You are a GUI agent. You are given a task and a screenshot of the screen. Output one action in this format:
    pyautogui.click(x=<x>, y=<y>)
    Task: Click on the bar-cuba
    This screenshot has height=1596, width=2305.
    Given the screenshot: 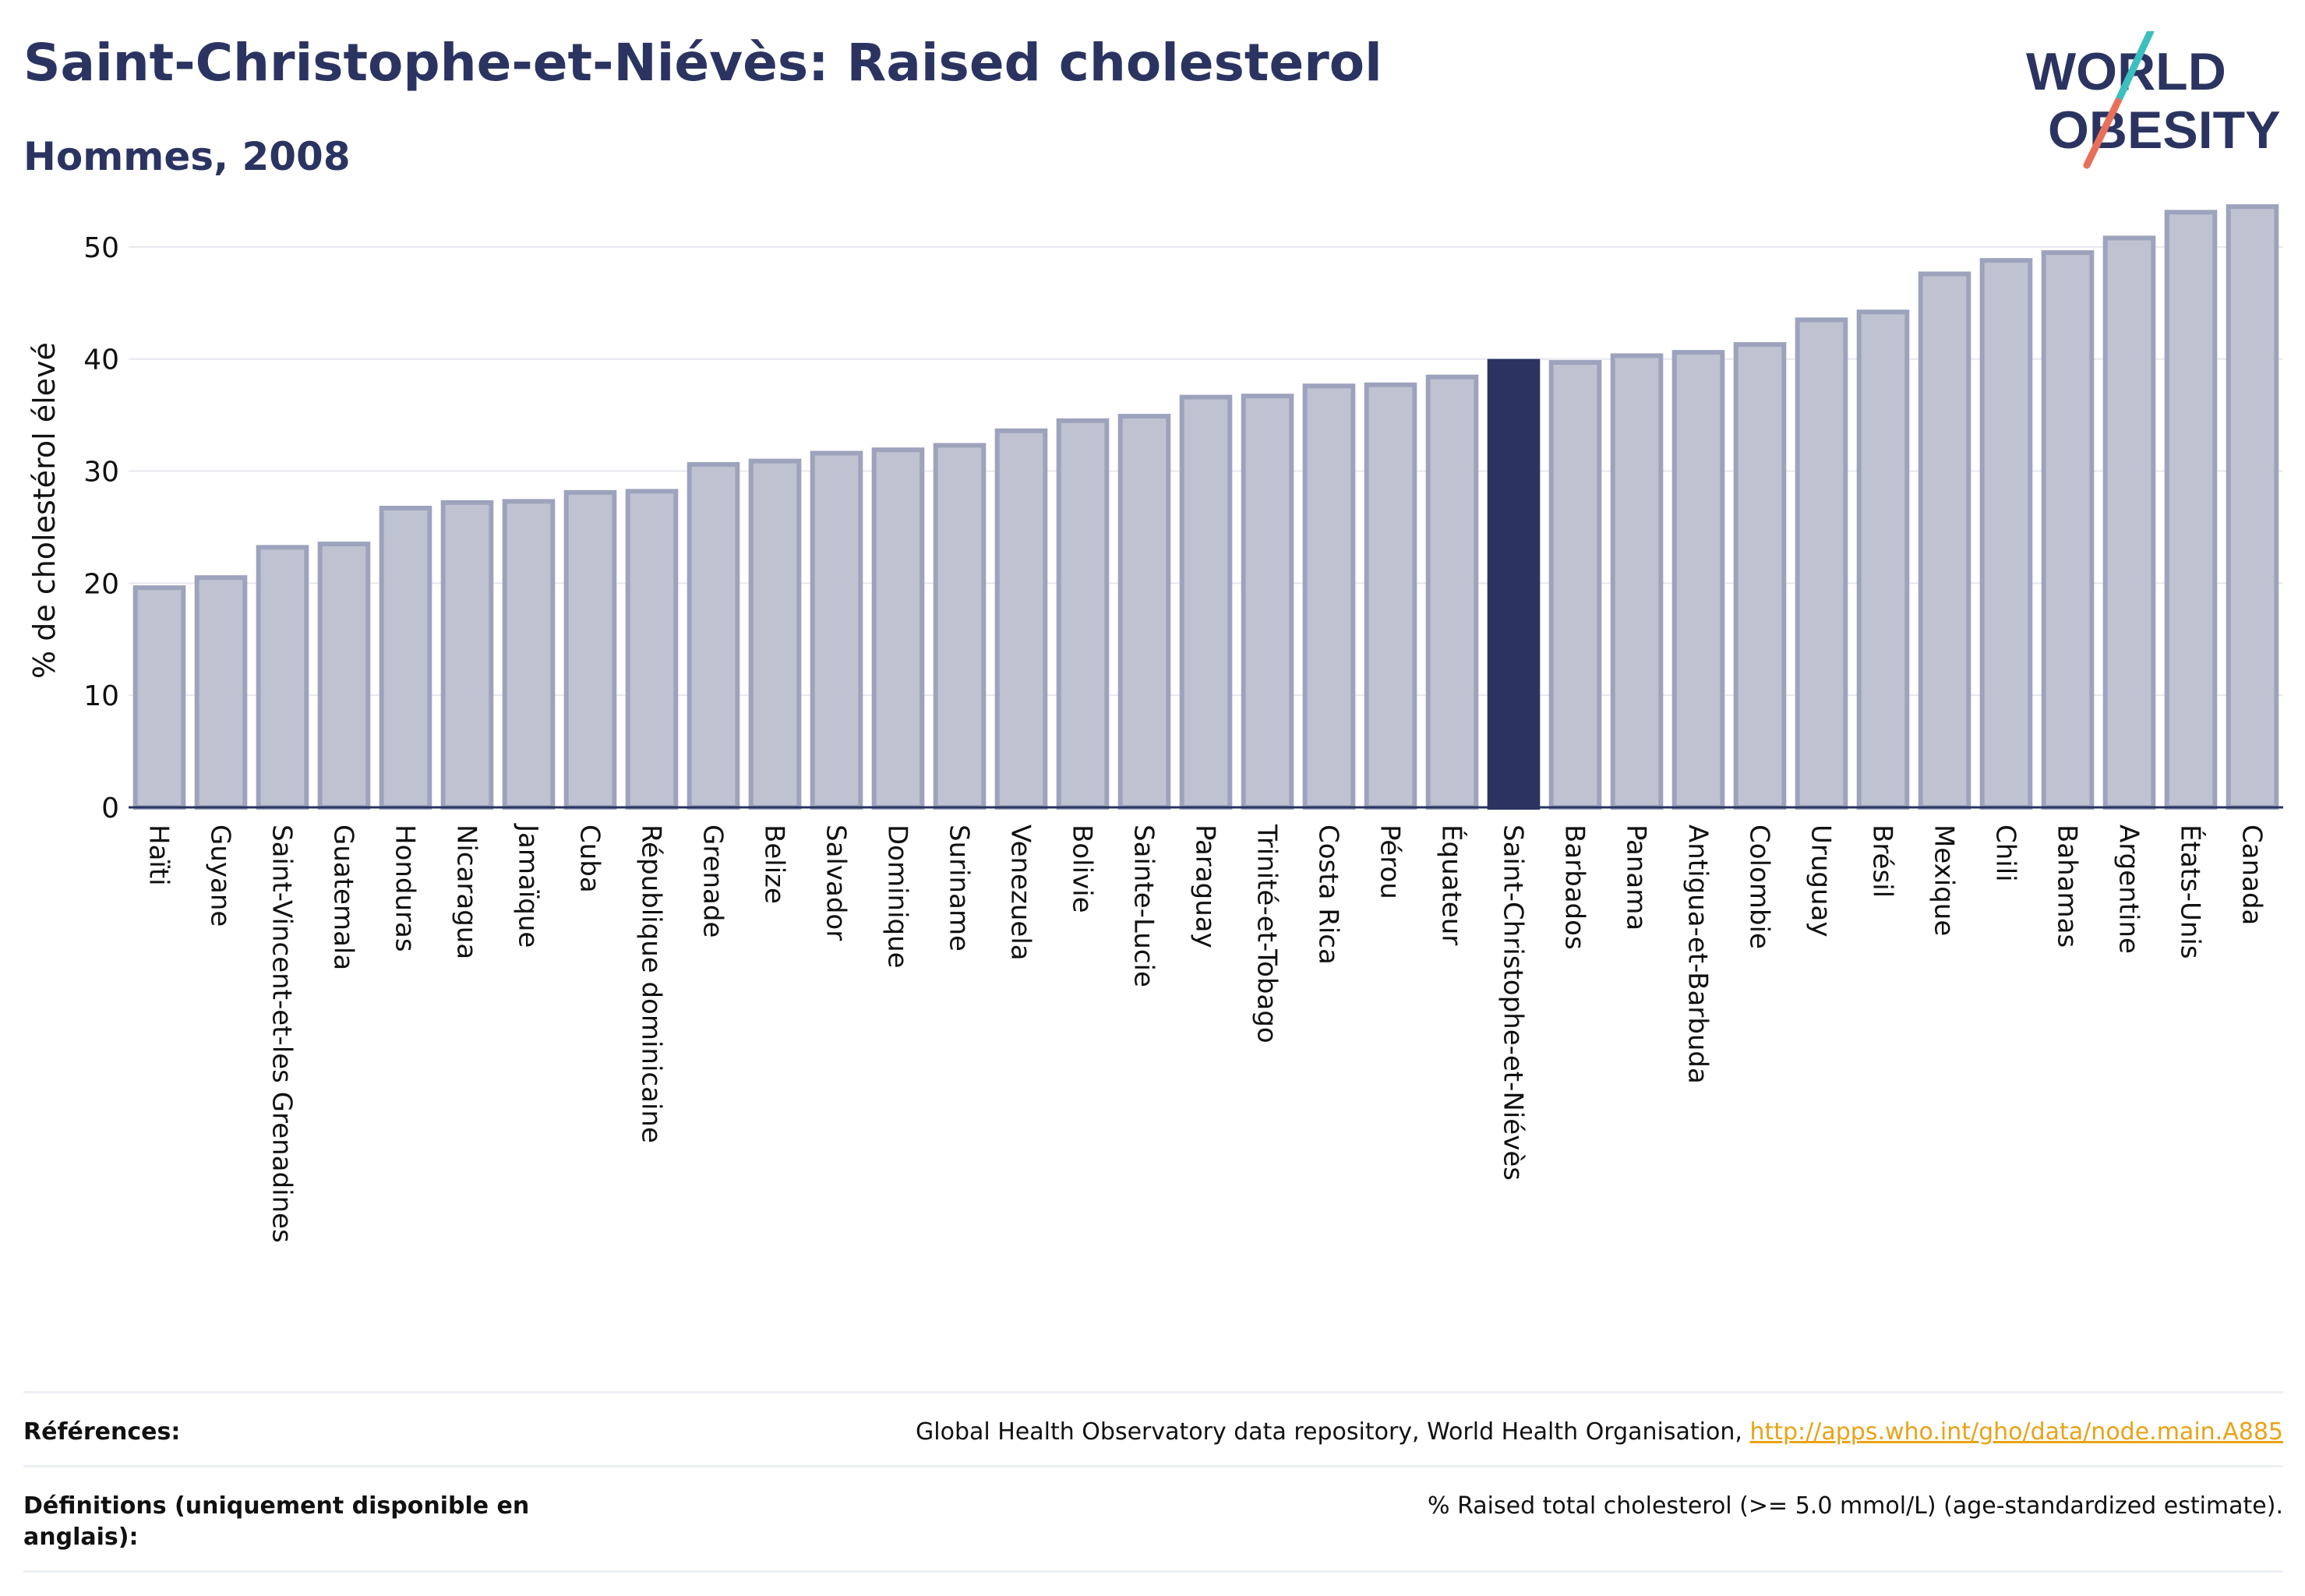 What is the action you would take?
    pyautogui.click(x=590, y=649)
    